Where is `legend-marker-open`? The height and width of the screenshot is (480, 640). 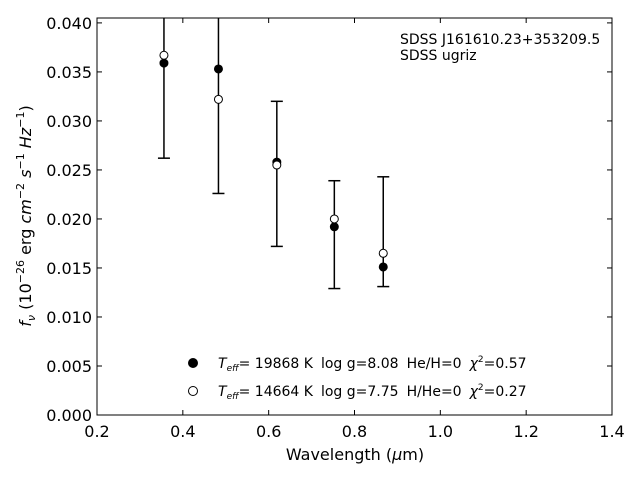
legend-marker-open is located at coordinates (193, 391).